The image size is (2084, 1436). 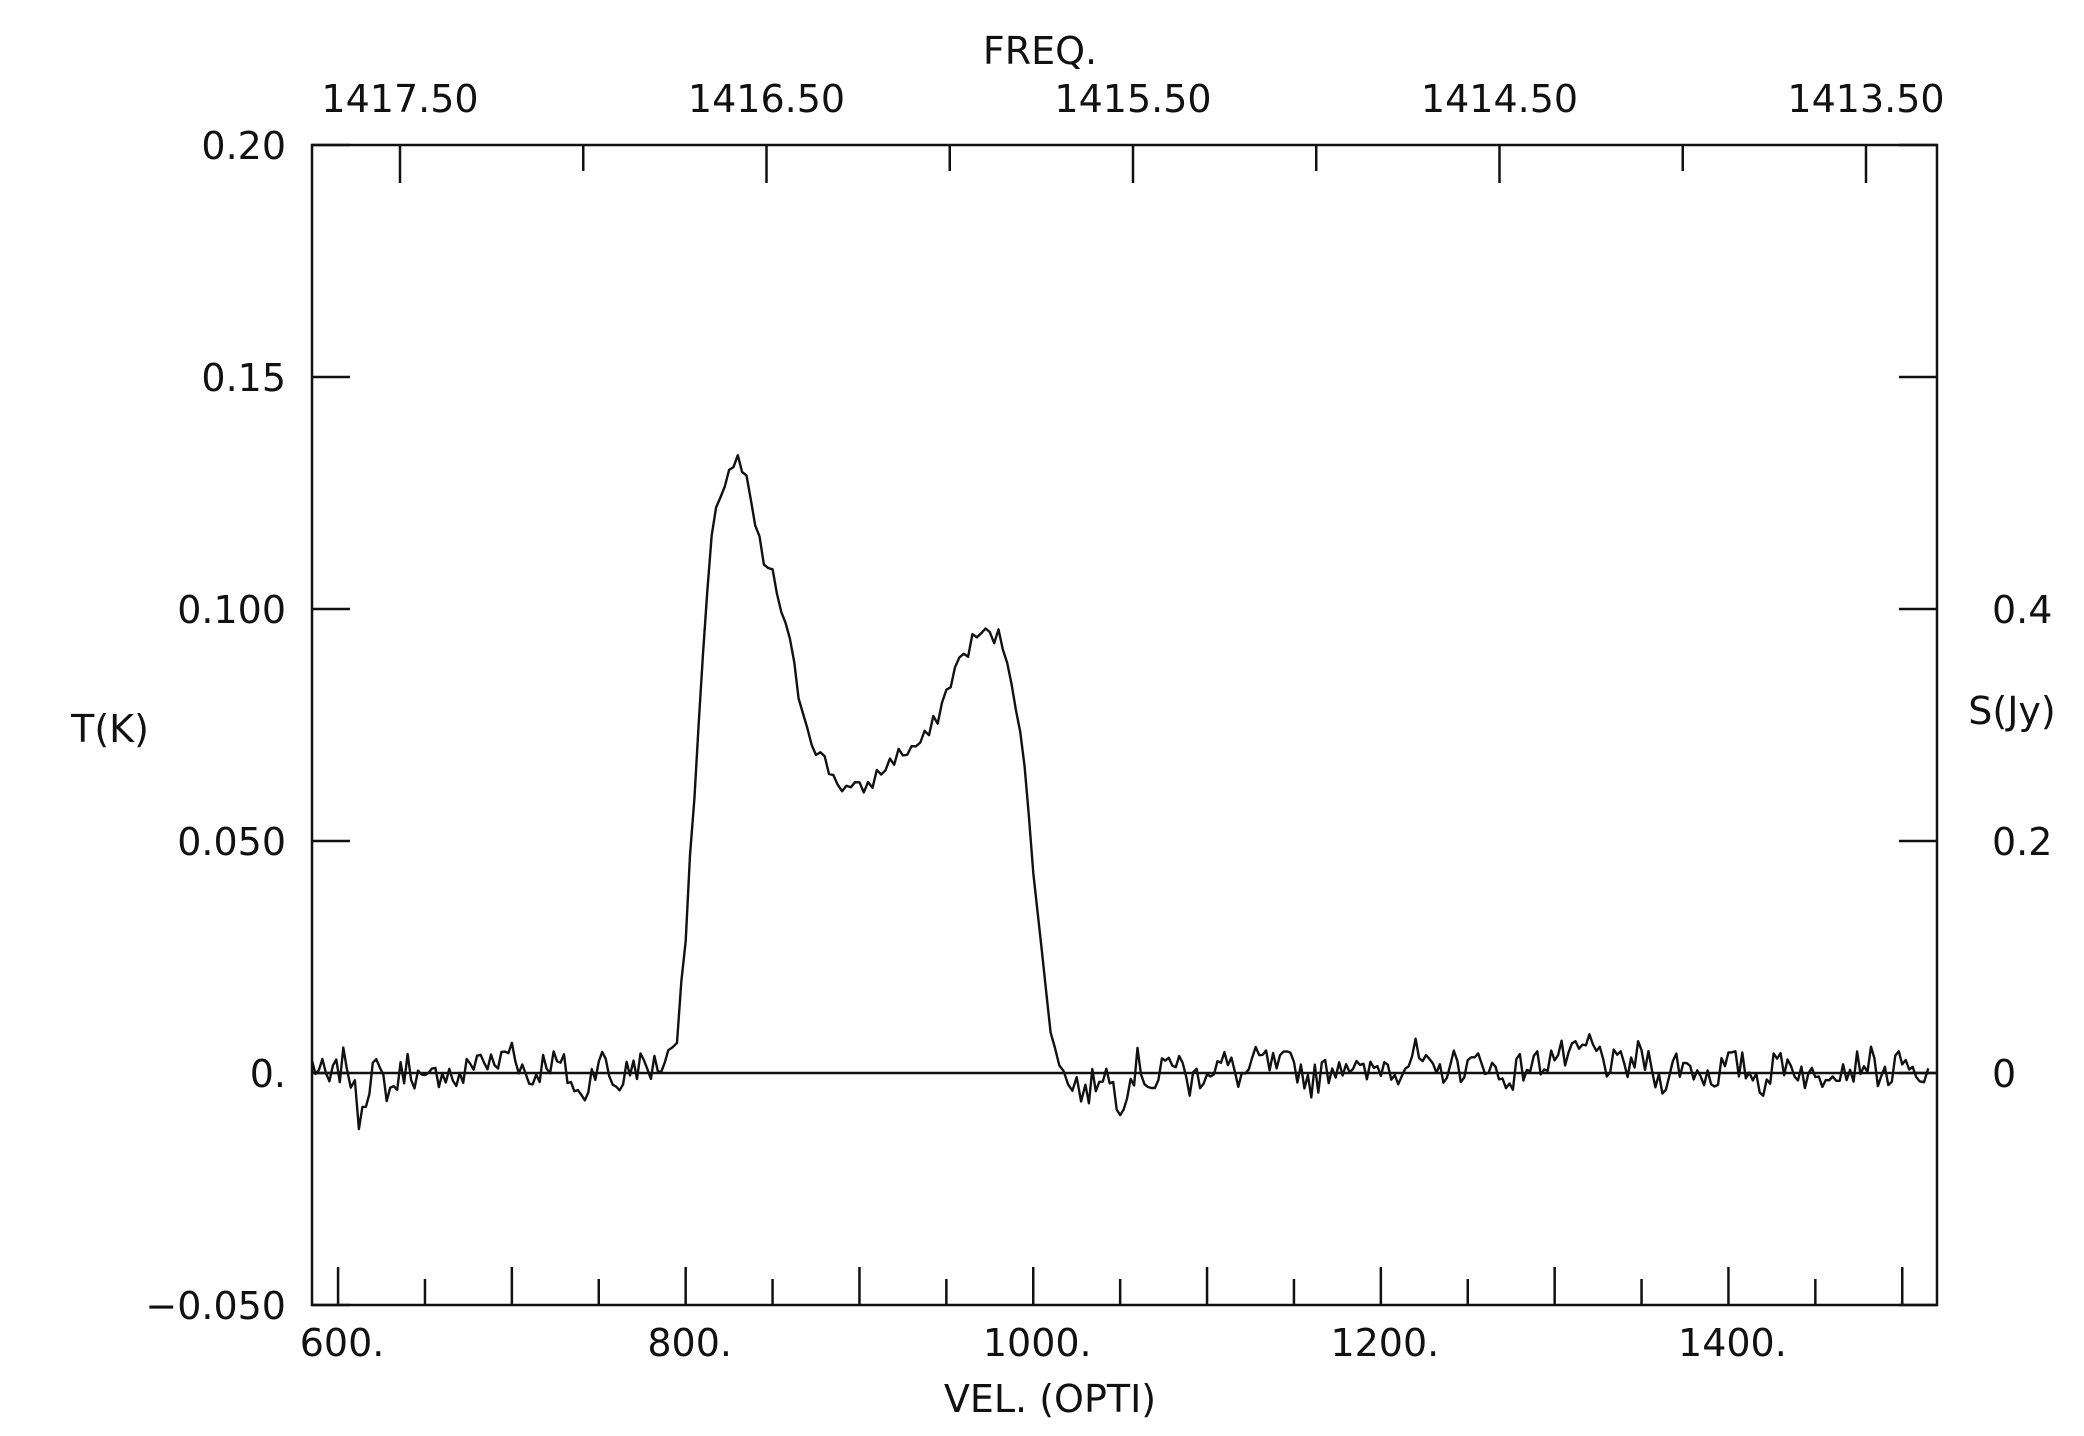 What do you see at coordinates (399, 99) in the screenshot?
I see `top-tick-label: 1417.50` at bounding box center [399, 99].